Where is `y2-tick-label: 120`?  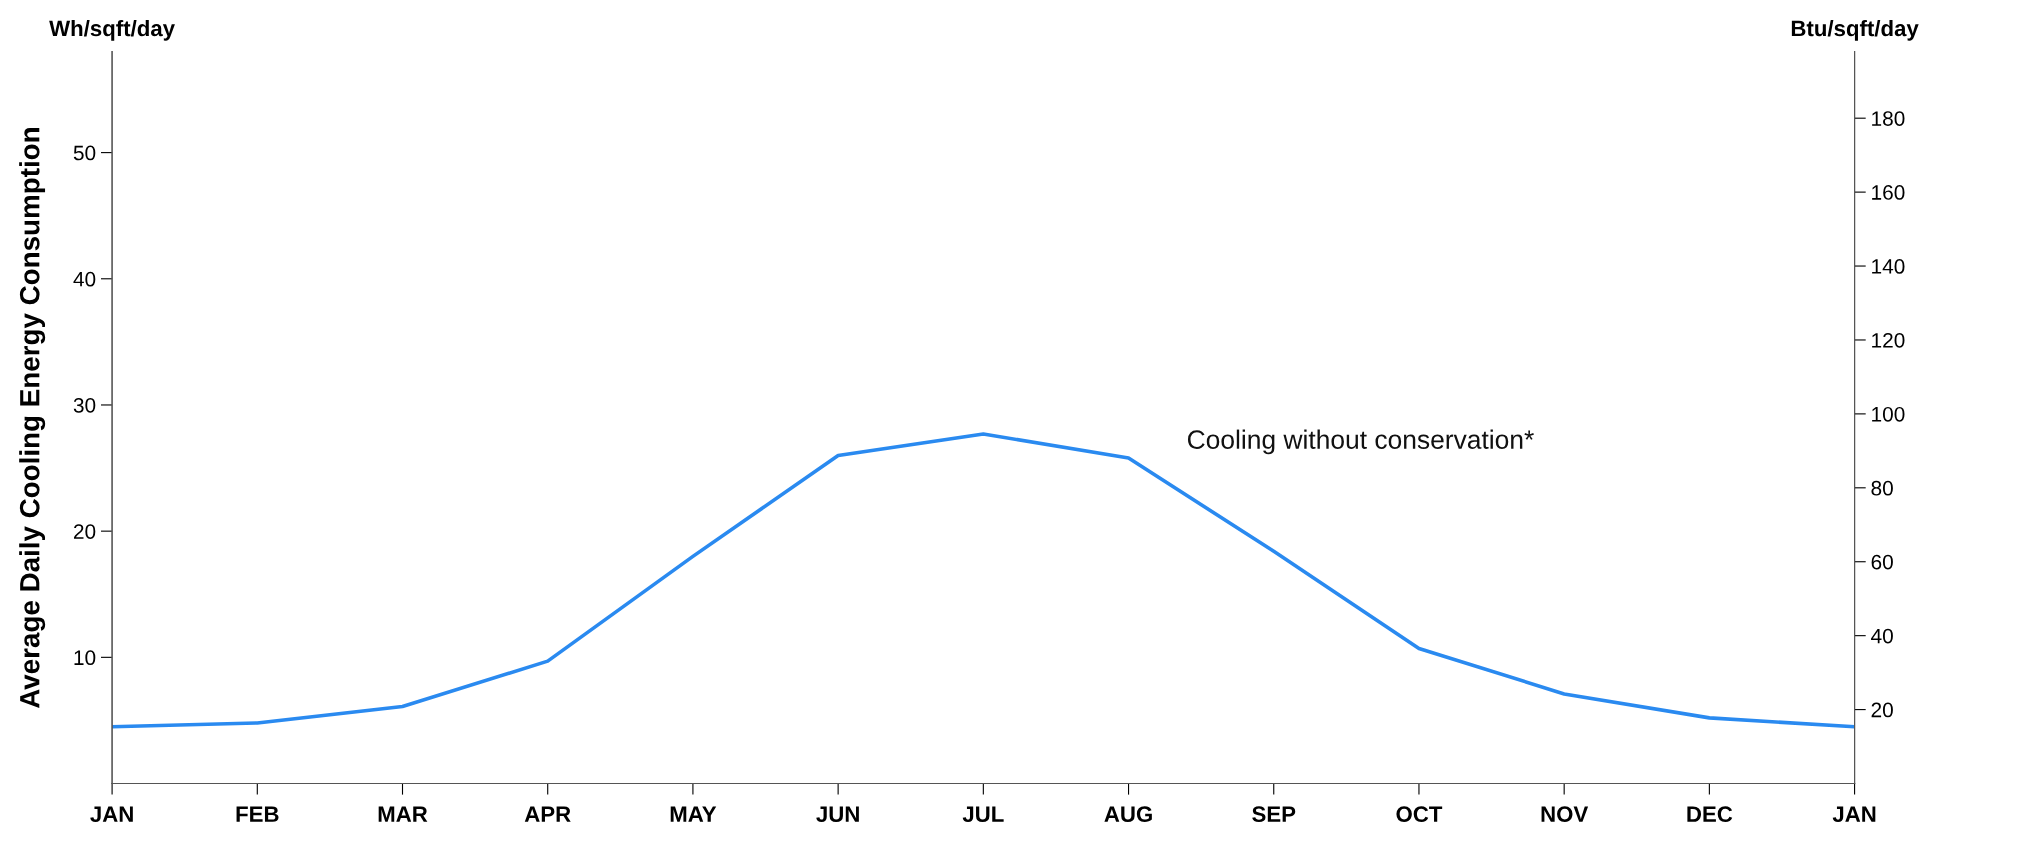 y2-tick-label: 120 is located at coordinates (1888, 340).